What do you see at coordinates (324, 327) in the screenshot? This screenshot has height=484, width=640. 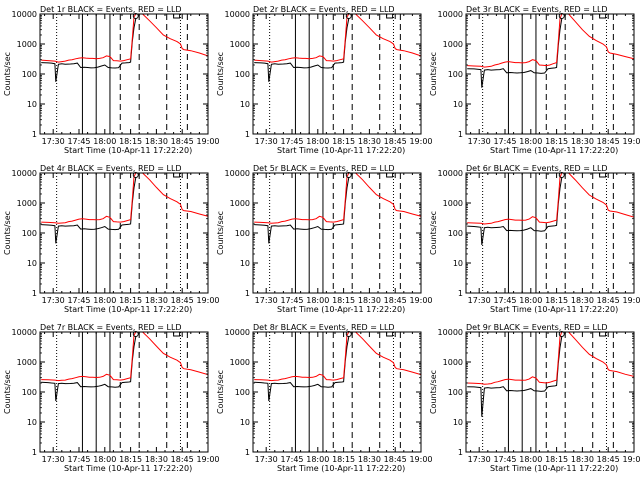 I see `panel-title: Det 8r BLACK = Events, RED = LLD` at bounding box center [324, 327].